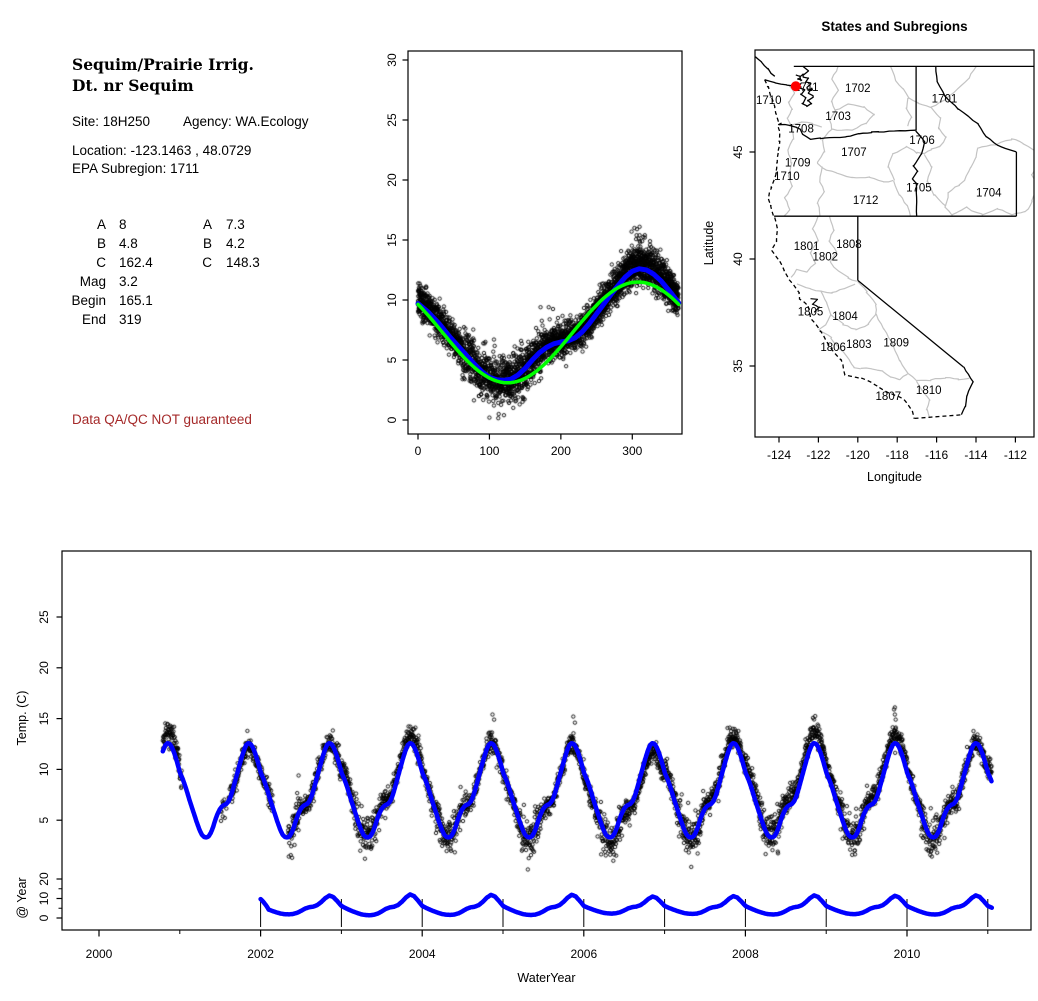 The width and height of the screenshot is (1038, 1001). Describe the element at coordinates (1015, 455) in the screenshot. I see `map-x-tick-label: -112` at that location.